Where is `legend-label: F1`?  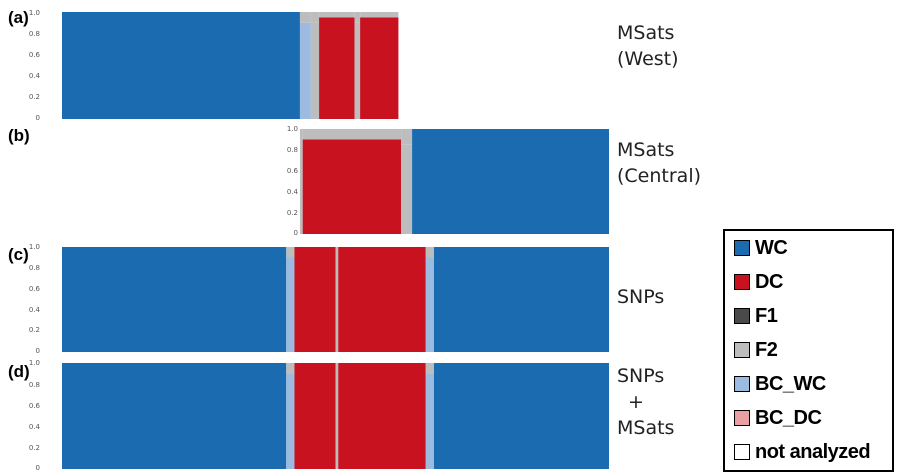
legend-label: F1 is located at coordinates (766, 315).